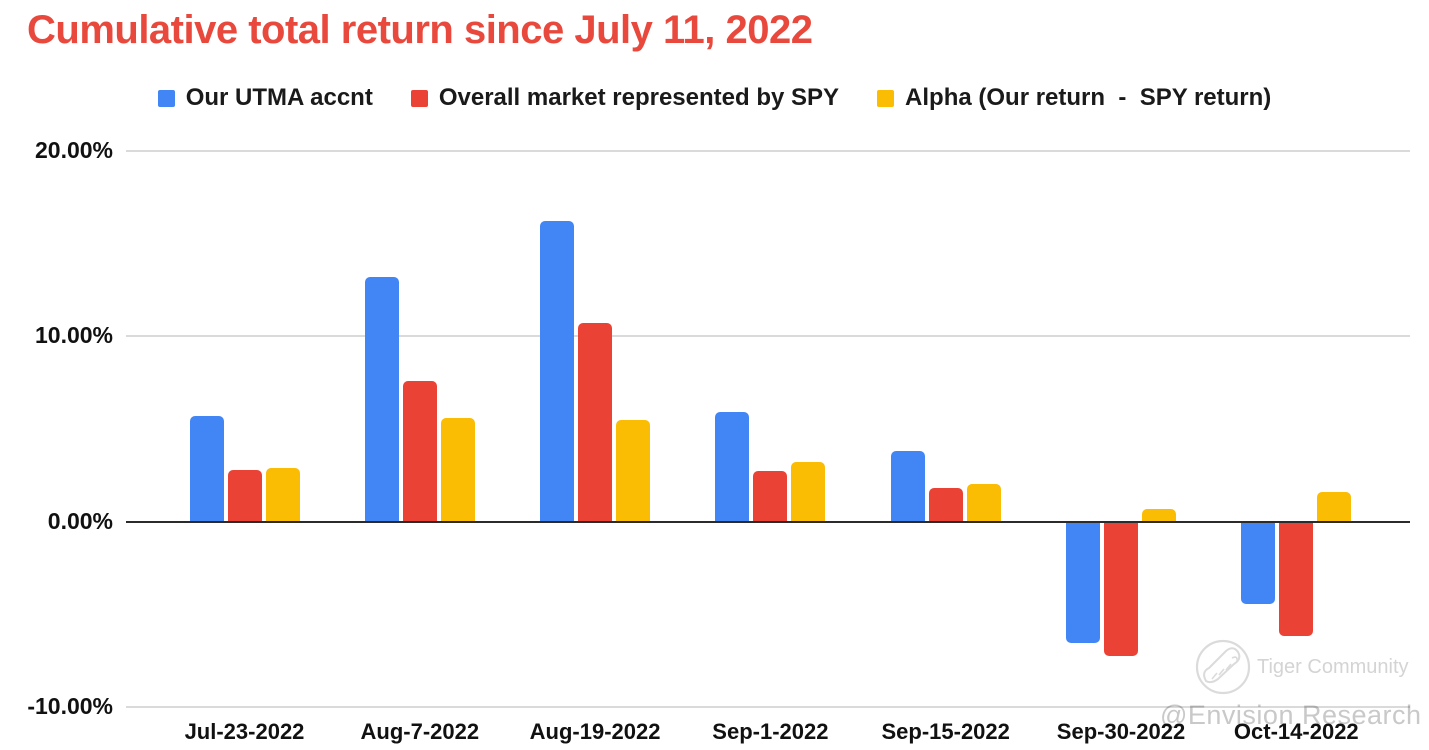 The height and width of the screenshot is (750, 1429). I want to click on x-axis-baseline, so click(768, 521).